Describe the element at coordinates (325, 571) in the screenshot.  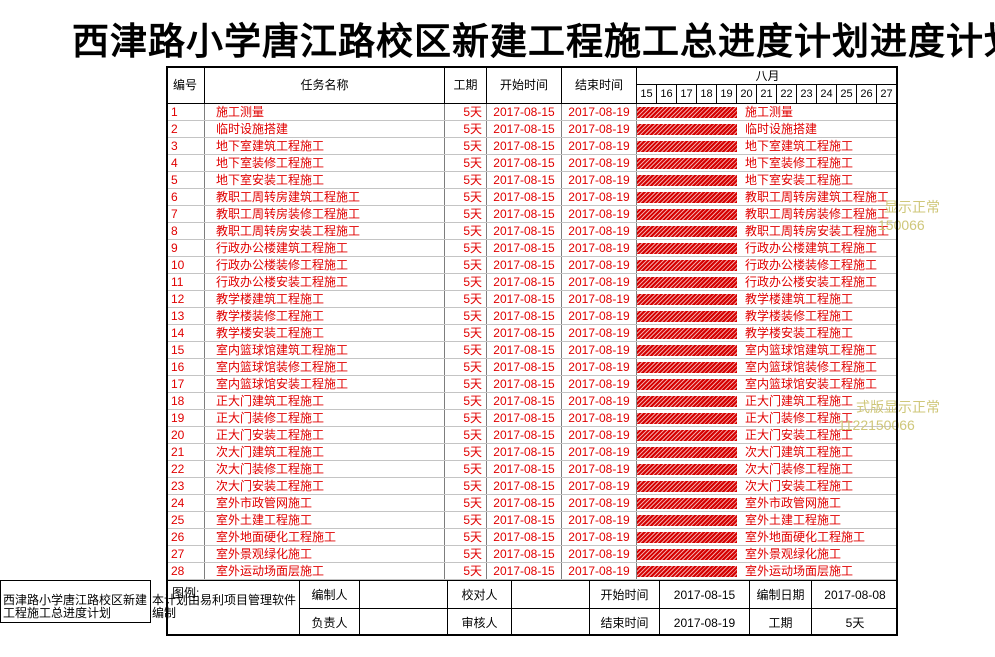
I see `task-name: 室外运动场面层施工` at that location.